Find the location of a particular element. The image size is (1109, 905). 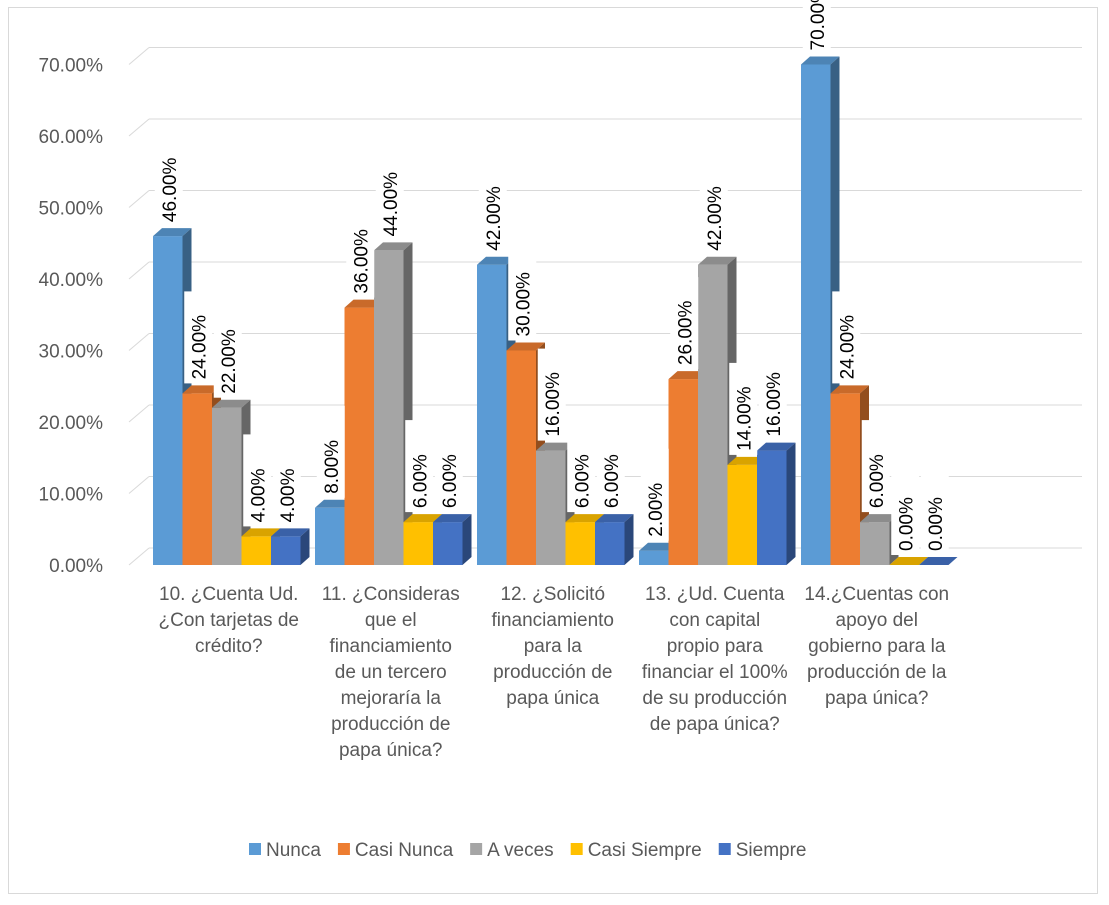

data-label: 24.00% is located at coordinates (198, 337).